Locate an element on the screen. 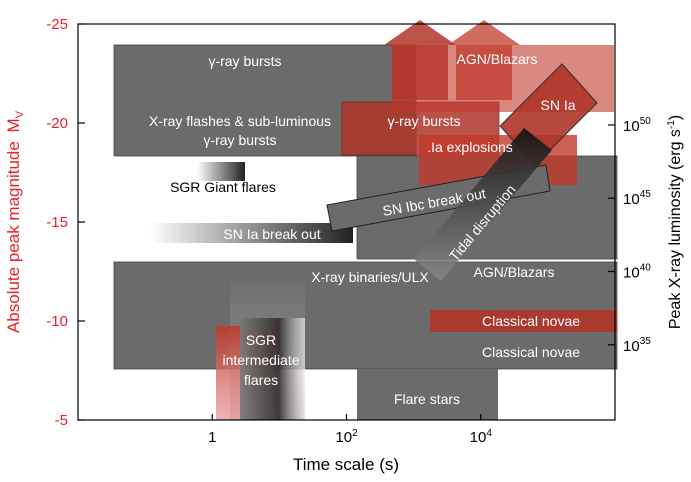  region-sn-ia-breakout is located at coordinates (251, 233).